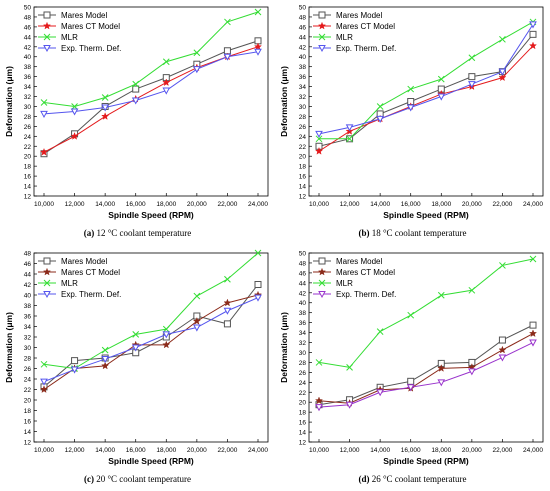  Describe the element at coordinates (426, 461) in the screenshot. I see `x-axis-label: Spindle Speed (RPM)` at that location.